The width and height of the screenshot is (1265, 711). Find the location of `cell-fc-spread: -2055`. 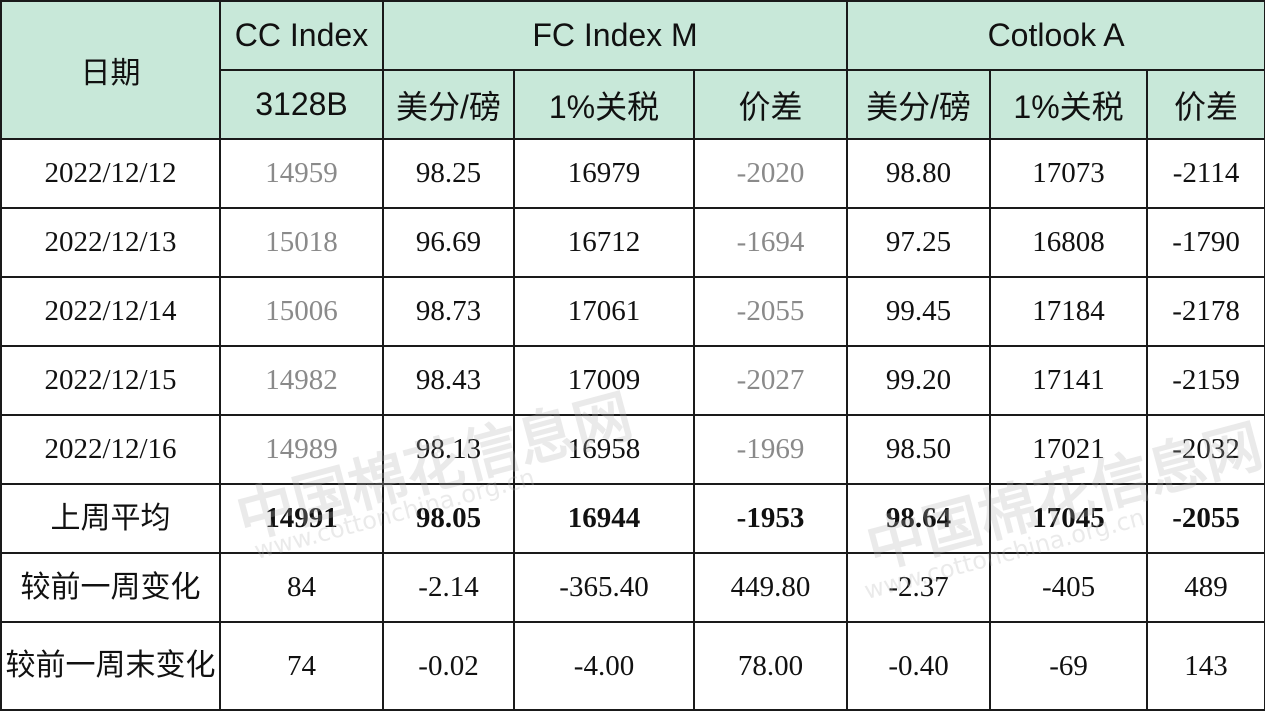

cell-fc-spread: -2055 is located at coordinates (770, 311).